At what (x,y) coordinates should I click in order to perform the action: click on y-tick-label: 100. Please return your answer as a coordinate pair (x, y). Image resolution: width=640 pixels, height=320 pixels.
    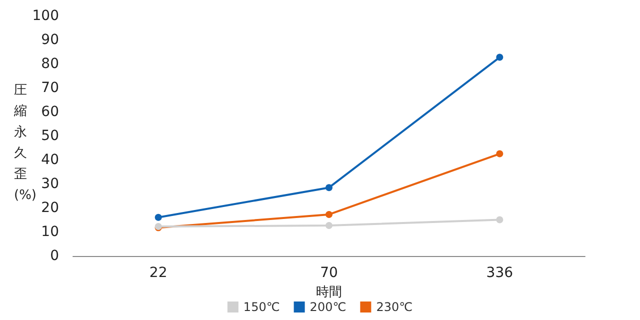
    Looking at the image, I should click on (45, 16).